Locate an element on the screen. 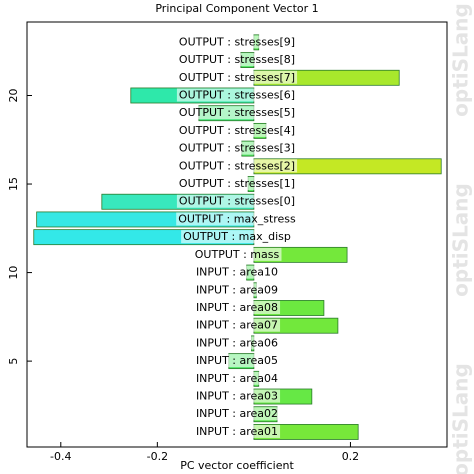 The image size is (474, 474). category-label: INPUT : area03 is located at coordinates (237, 396).